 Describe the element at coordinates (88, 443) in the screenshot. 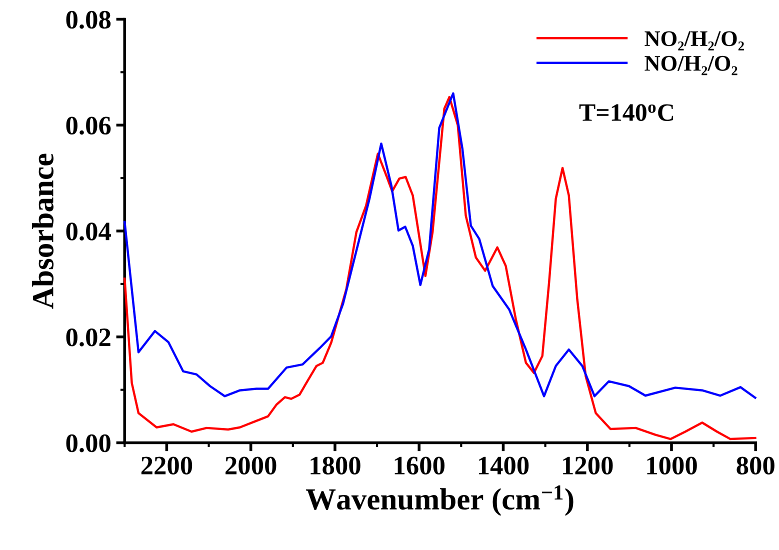

I see `y-tick-label: 0.00` at that location.